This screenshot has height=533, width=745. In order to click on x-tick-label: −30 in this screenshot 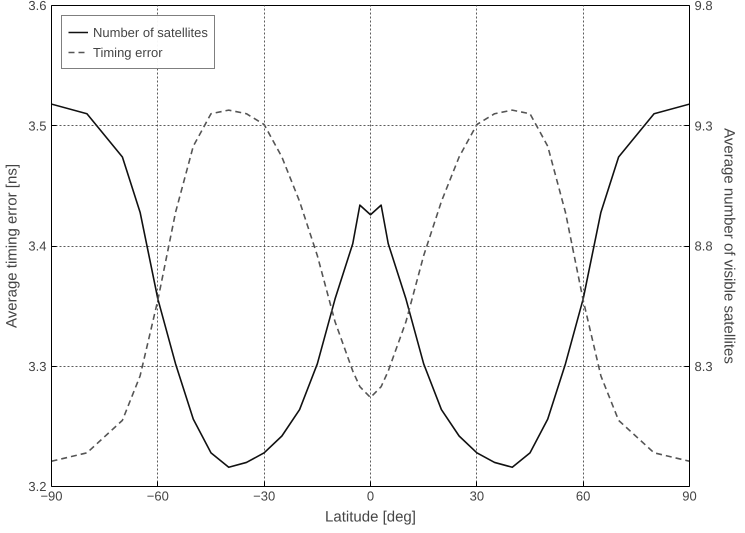, I will do `click(264, 496)`.